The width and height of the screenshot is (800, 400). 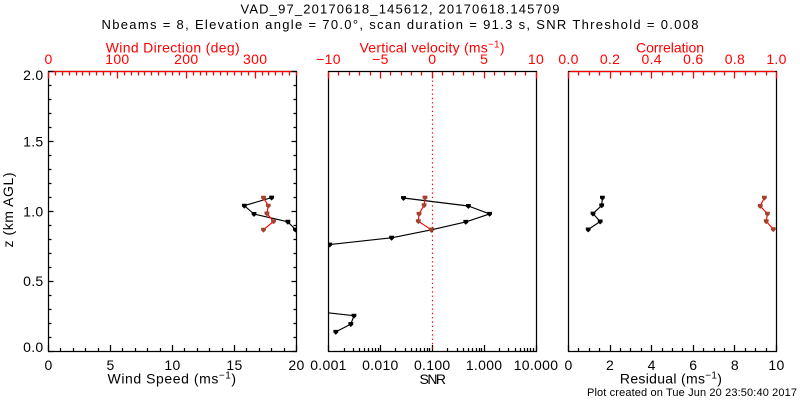 I want to click on svg-text: 2, so click(x=610, y=365).